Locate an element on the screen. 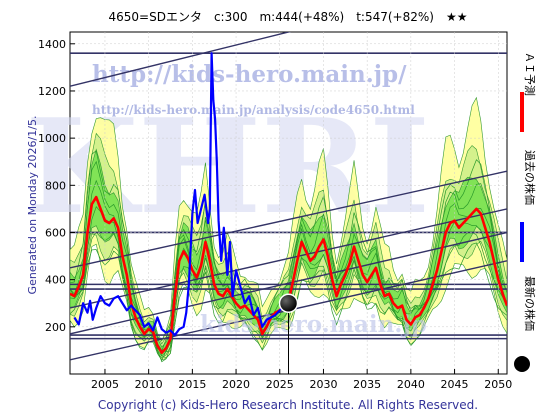 The width and height of the screenshot is (560, 420). legend: ＡＩ予測 過去の株価 最新の株価 is located at coordinates (525, 212).